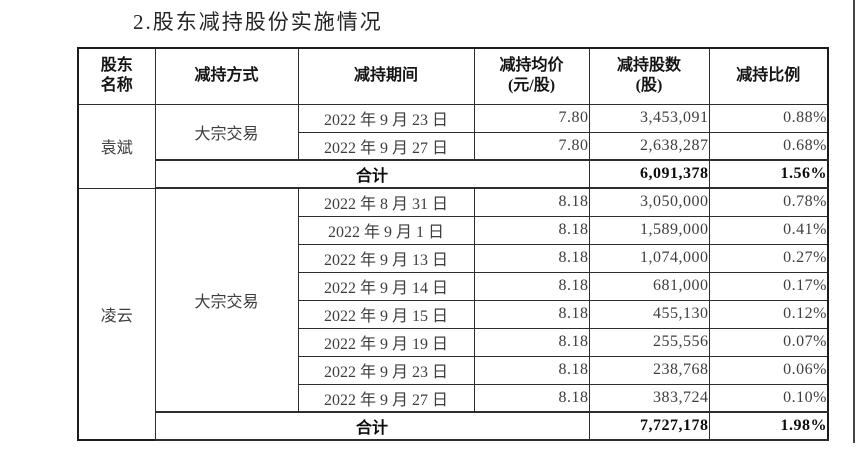 Image resolution: width=858 pixels, height=452 pixels. I want to click on total-shares-cell: 6,091,378, so click(649, 174).